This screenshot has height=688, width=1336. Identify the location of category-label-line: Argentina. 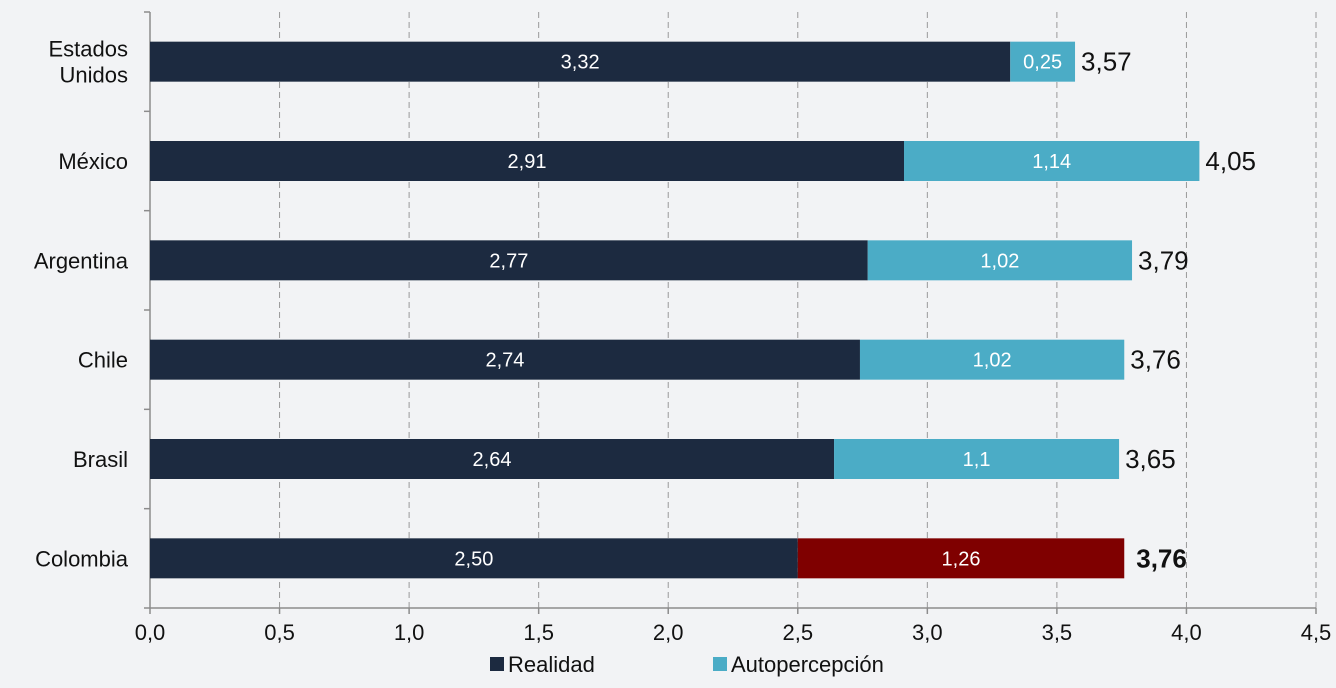
(81, 260).